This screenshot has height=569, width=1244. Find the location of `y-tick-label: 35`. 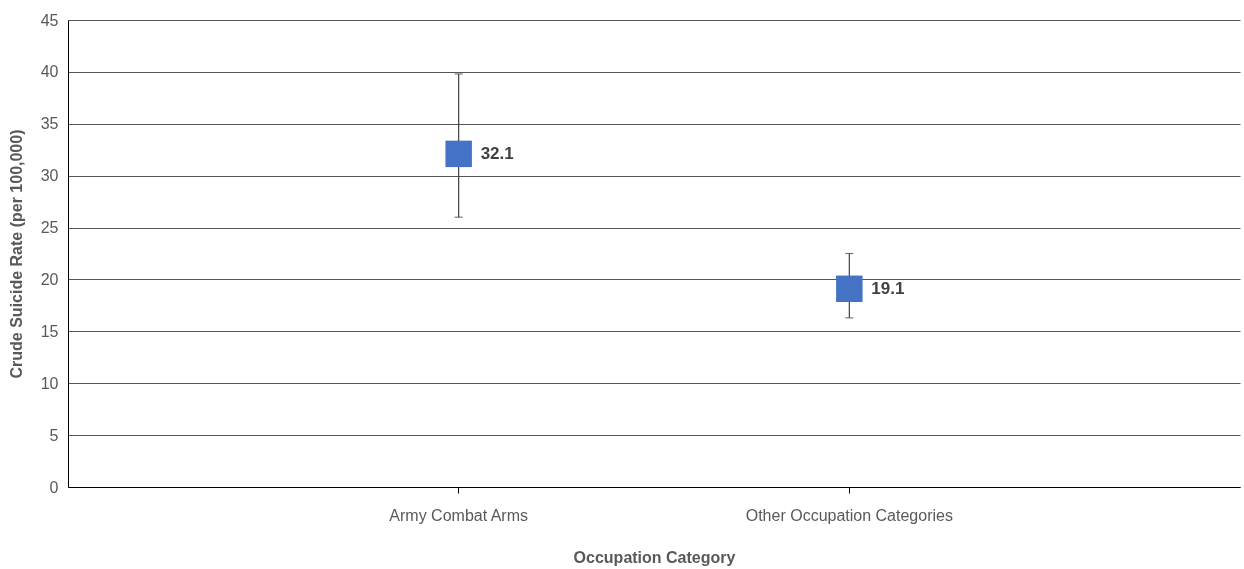

y-tick-label: 35 is located at coordinates (49, 124).